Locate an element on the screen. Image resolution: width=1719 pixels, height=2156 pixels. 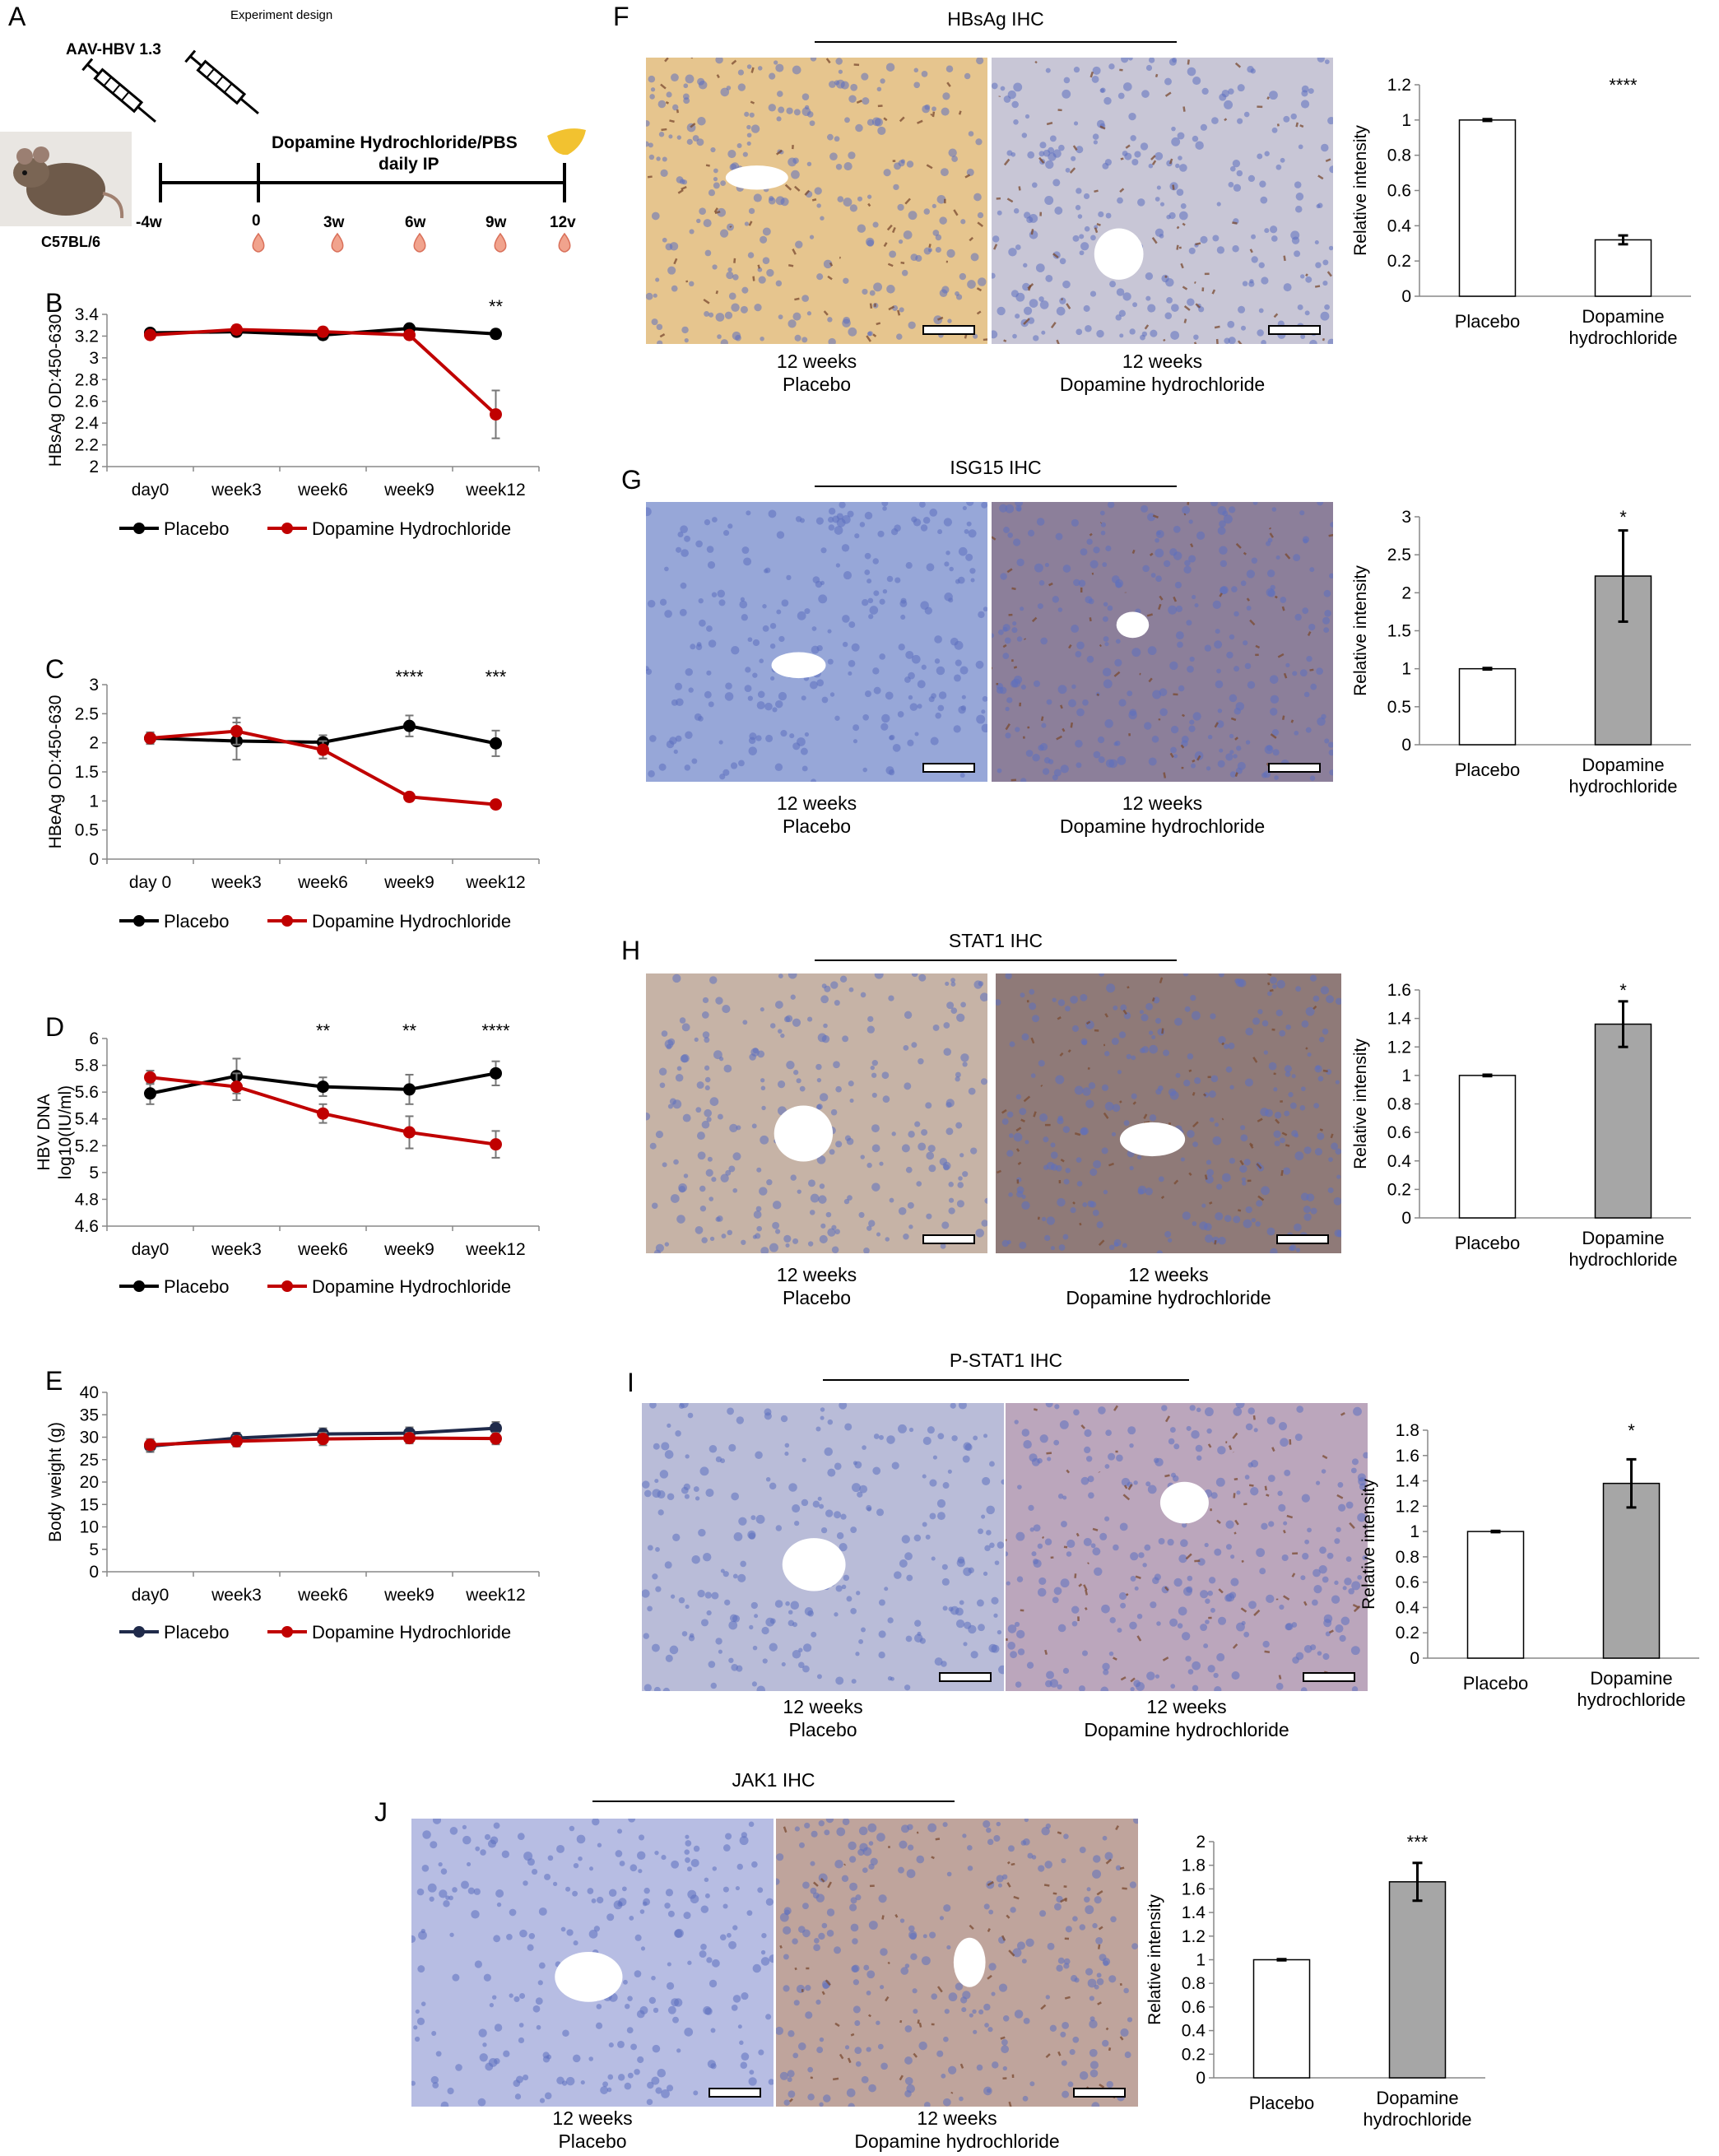
scale-bar is located at coordinates (948, 1239).